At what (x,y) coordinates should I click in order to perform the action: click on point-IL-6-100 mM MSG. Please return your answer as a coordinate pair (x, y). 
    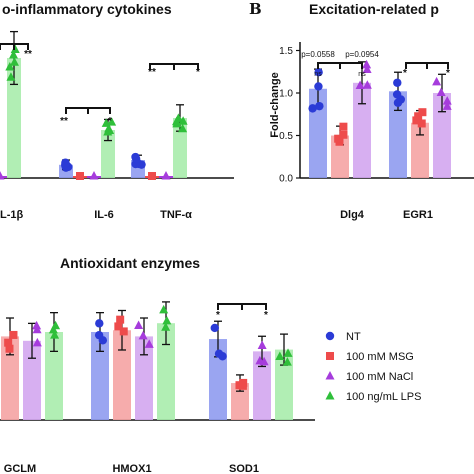
    Looking at the image, I should click on (80, 176).